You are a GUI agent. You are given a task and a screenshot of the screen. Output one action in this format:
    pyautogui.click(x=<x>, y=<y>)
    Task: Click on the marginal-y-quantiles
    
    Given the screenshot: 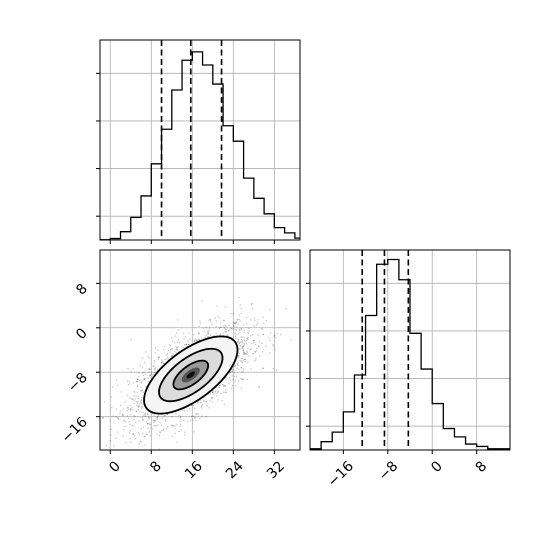 What is the action you would take?
    pyautogui.click(x=385, y=350)
    